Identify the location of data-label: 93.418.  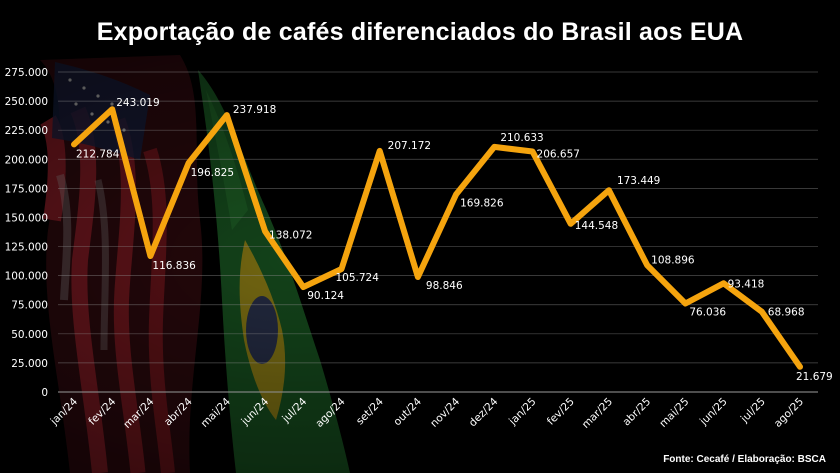
(746, 284).